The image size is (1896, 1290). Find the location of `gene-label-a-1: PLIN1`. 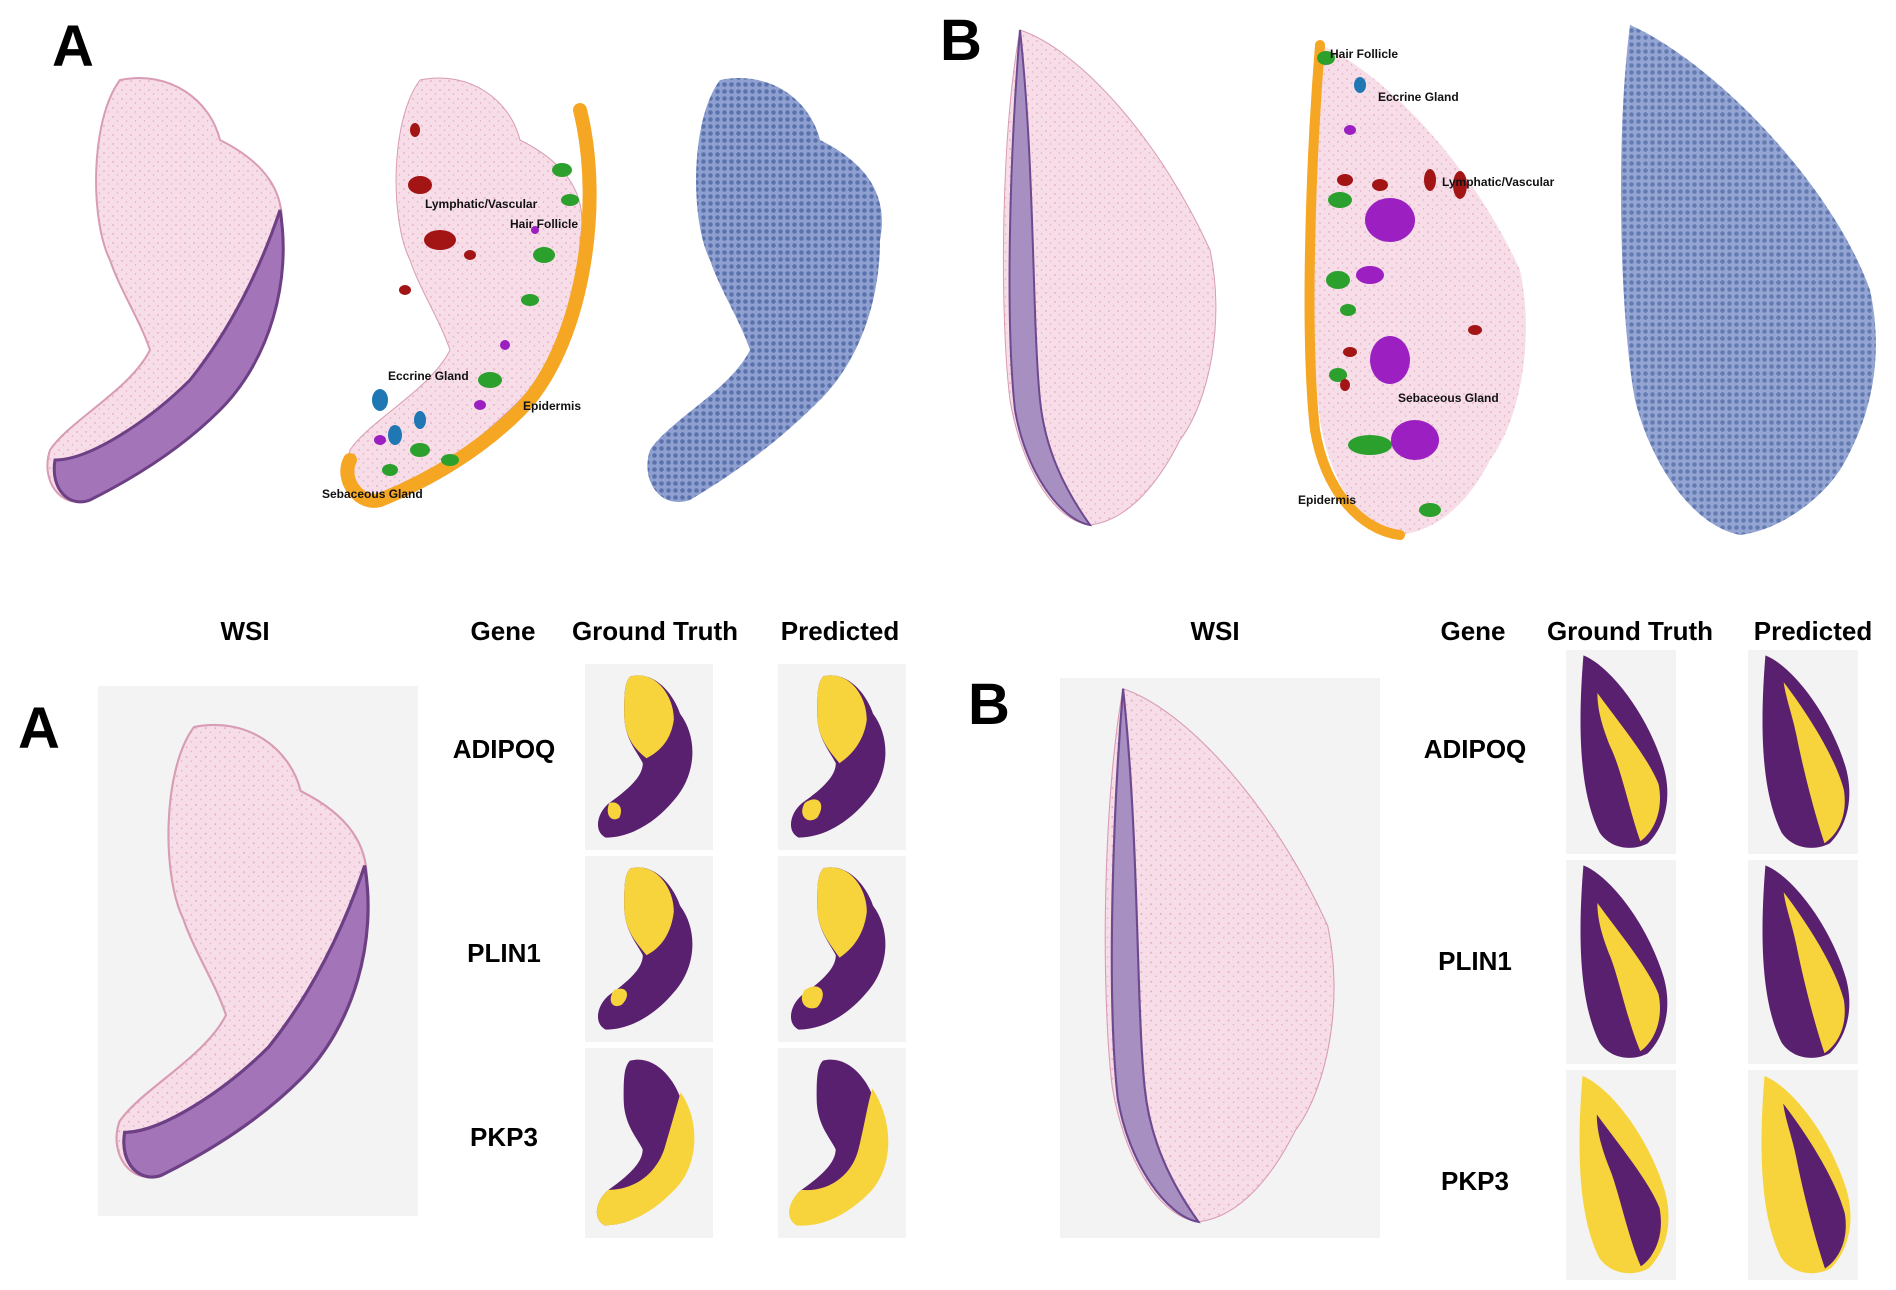

gene-label-a-1: PLIN1 is located at coordinates (504, 953).